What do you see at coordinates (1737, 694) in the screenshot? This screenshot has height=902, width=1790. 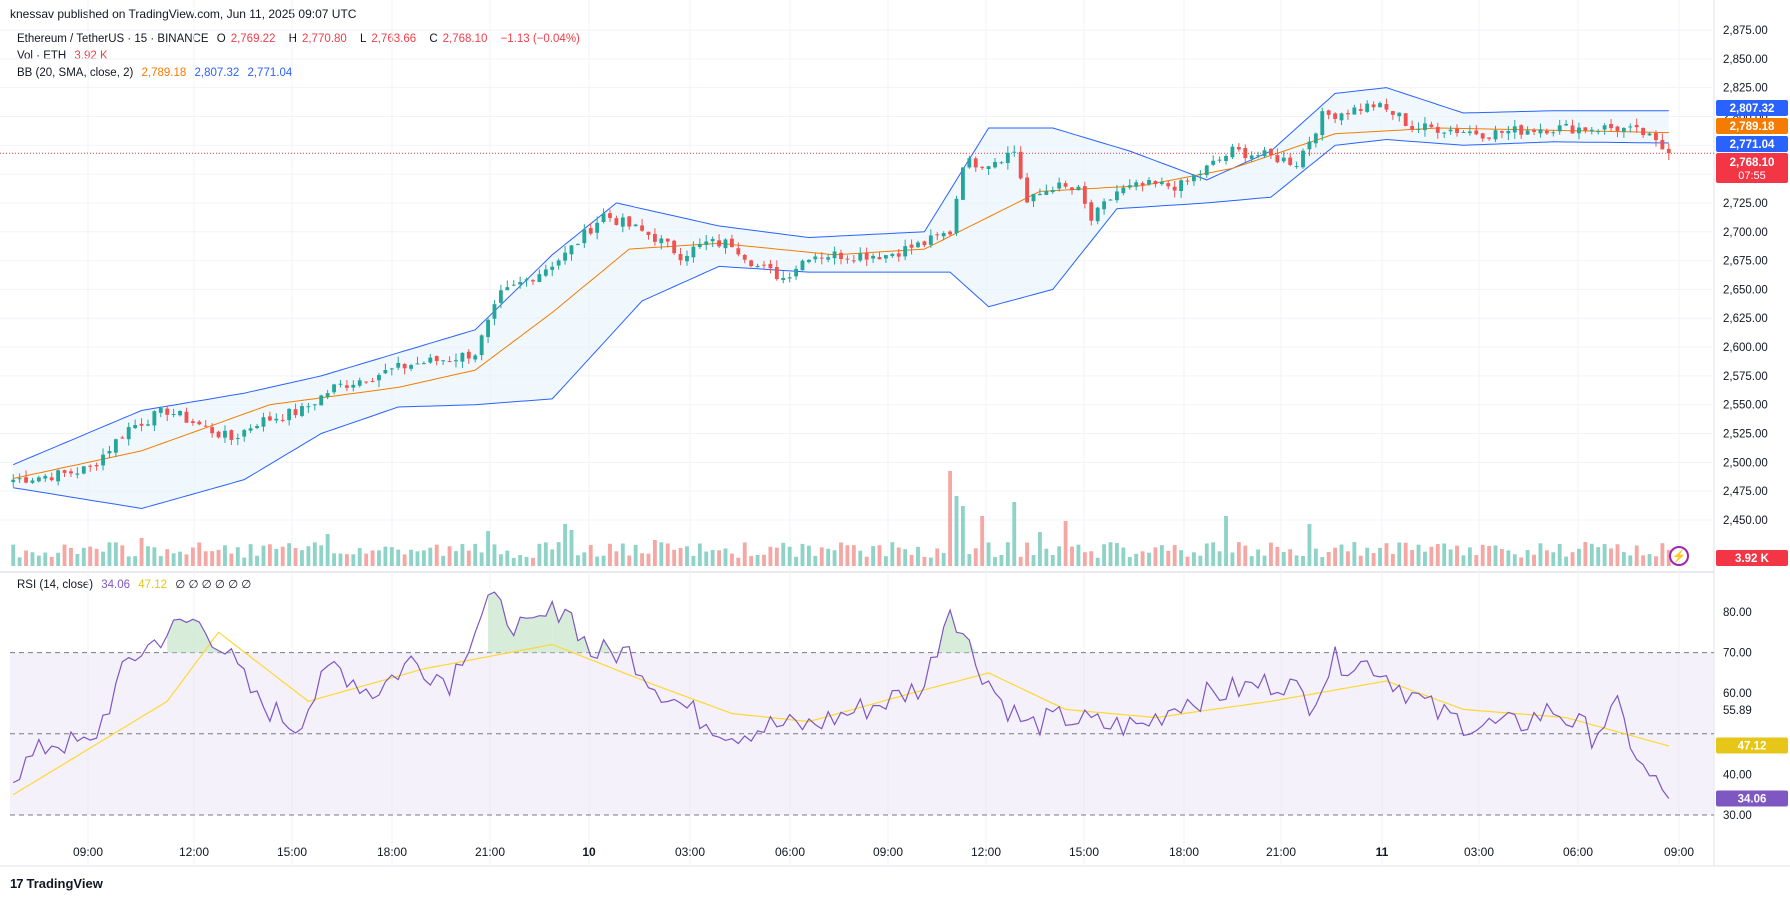 I see `rsi-tick-label: 60.00` at bounding box center [1737, 694].